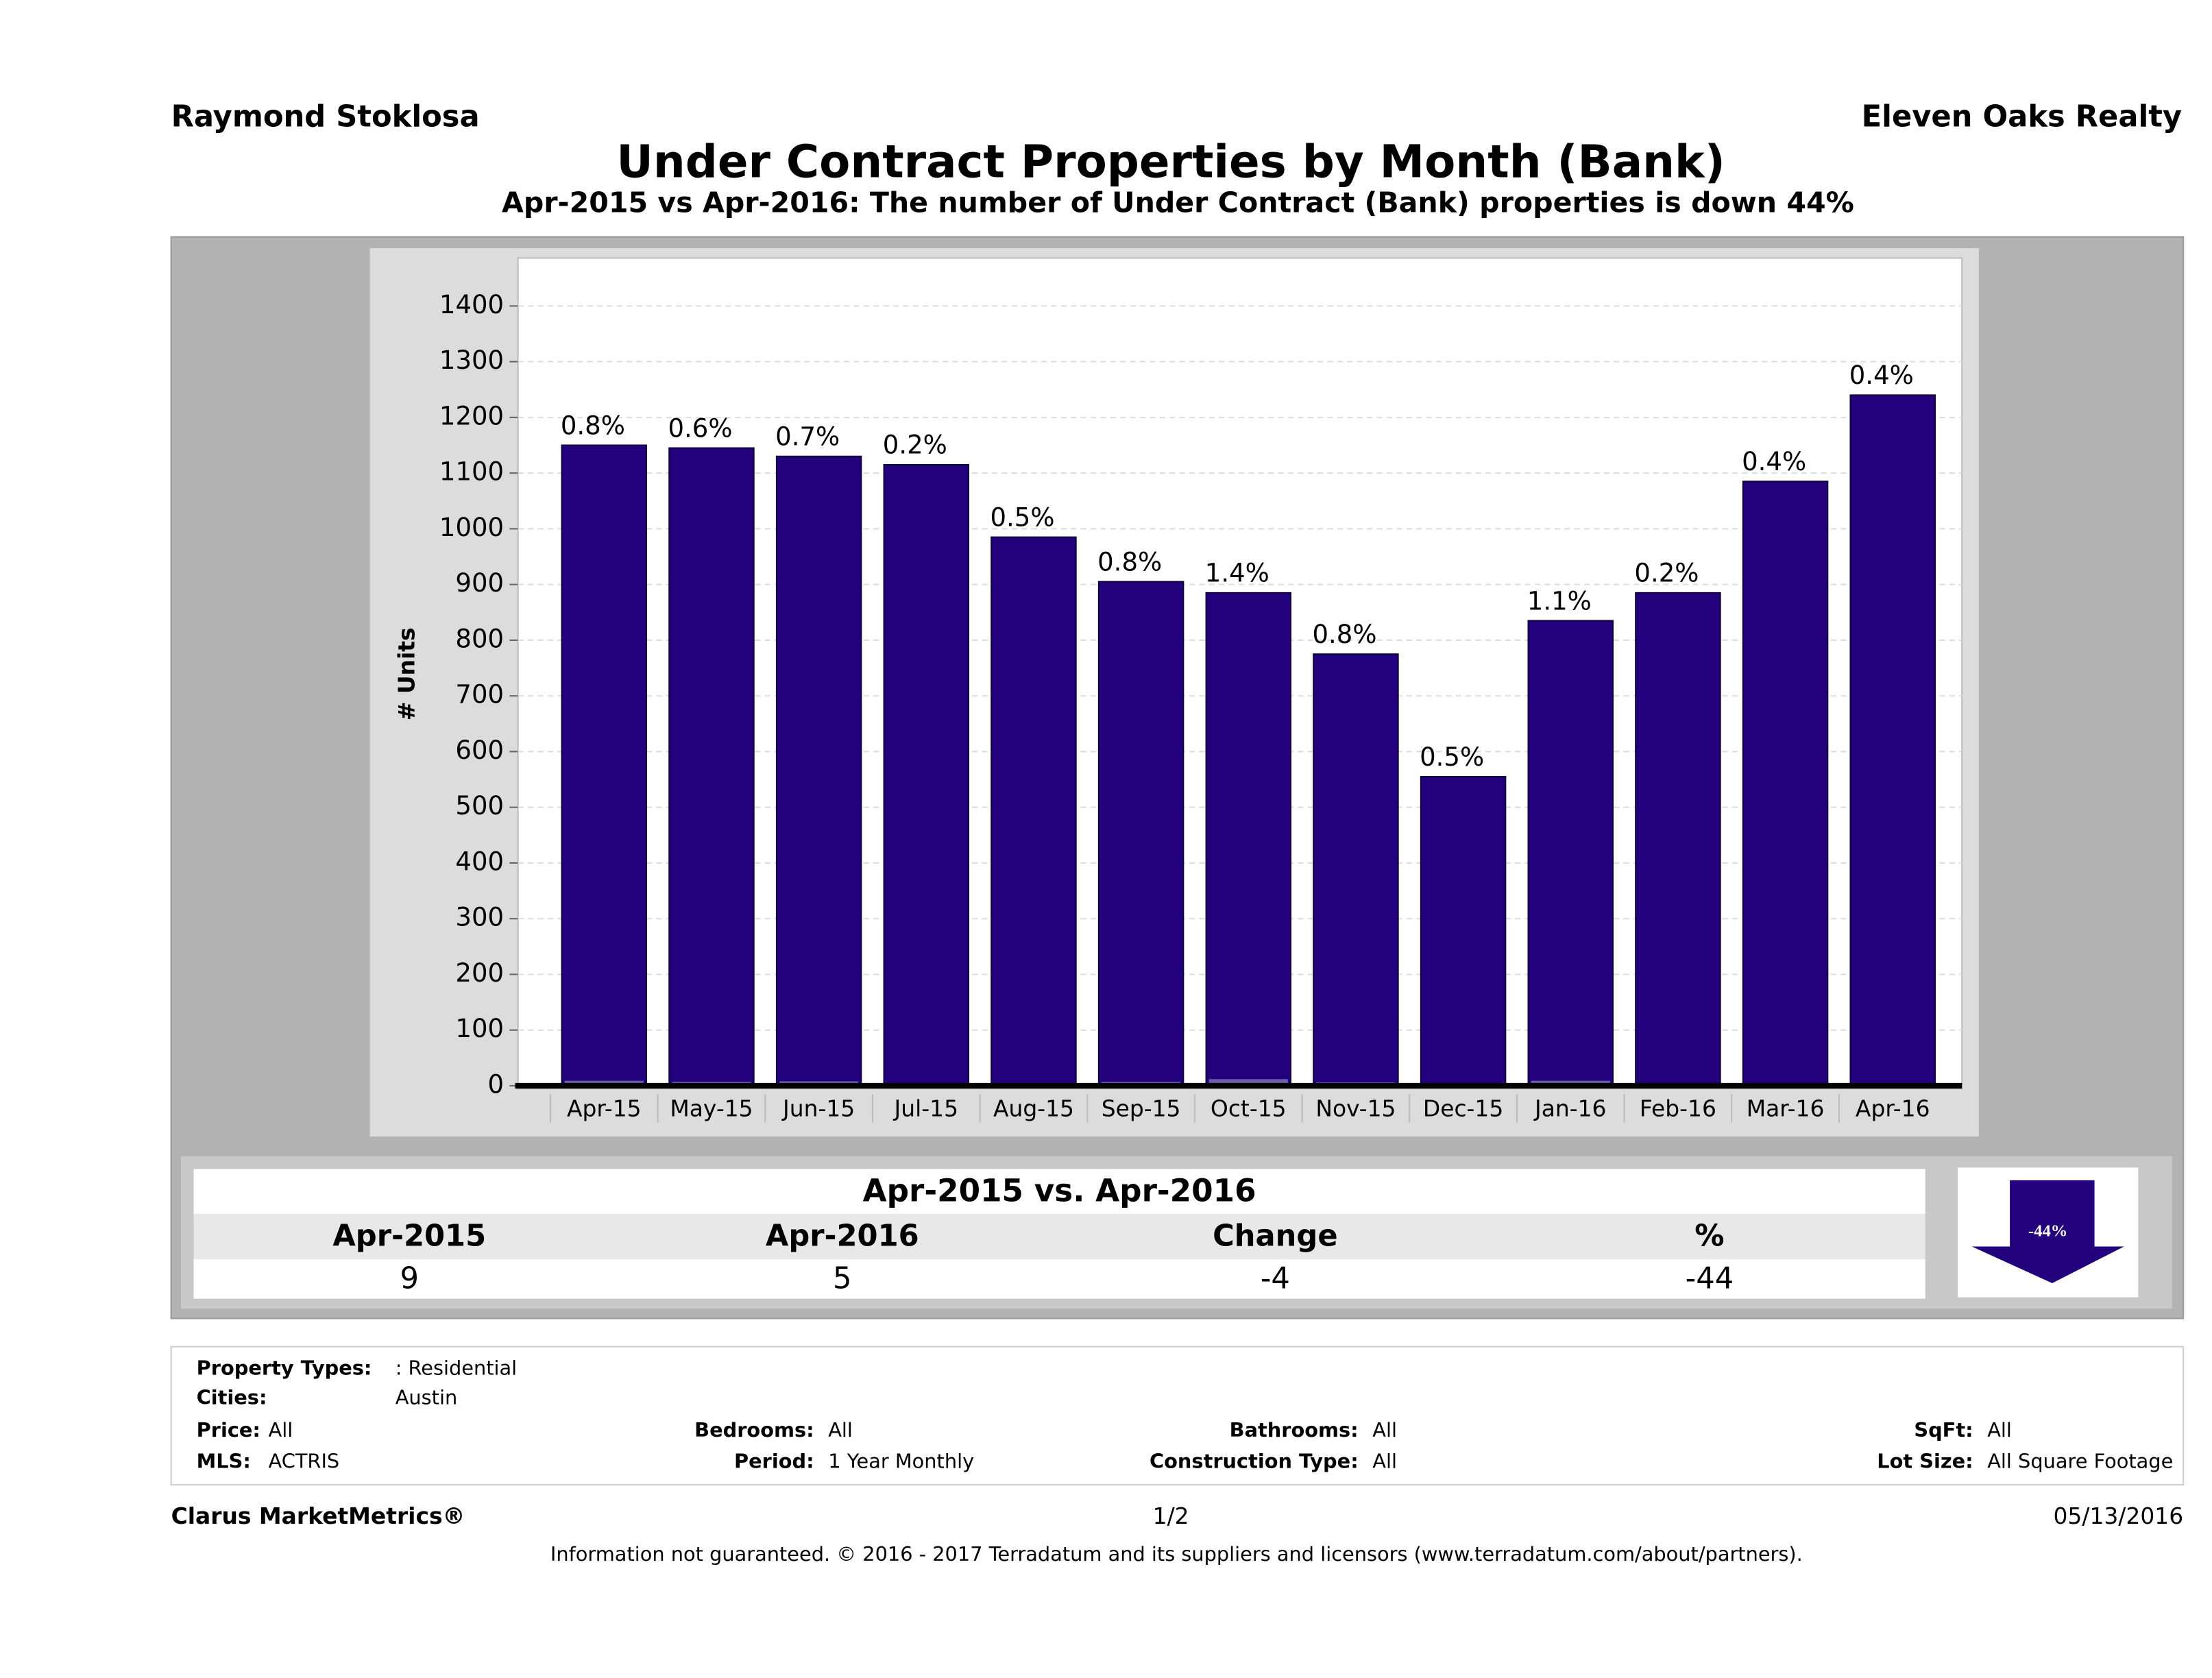 The height and width of the screenshot is (1678, 2212). Describe the element at coordinates (1237, 573) in the screenshot. I see `bar-label: 1.4%` at that location.